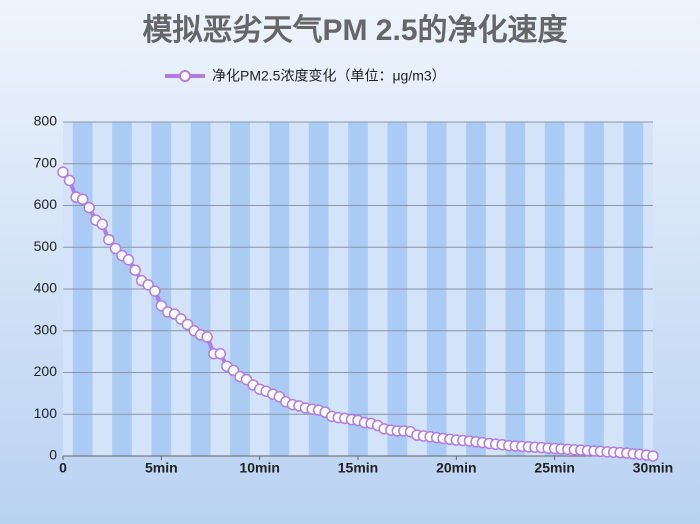  What do you see at coordinates (358, 468) in the screenshot?
I see `x-tick-label: 15min` at bounding box center [358, 468].